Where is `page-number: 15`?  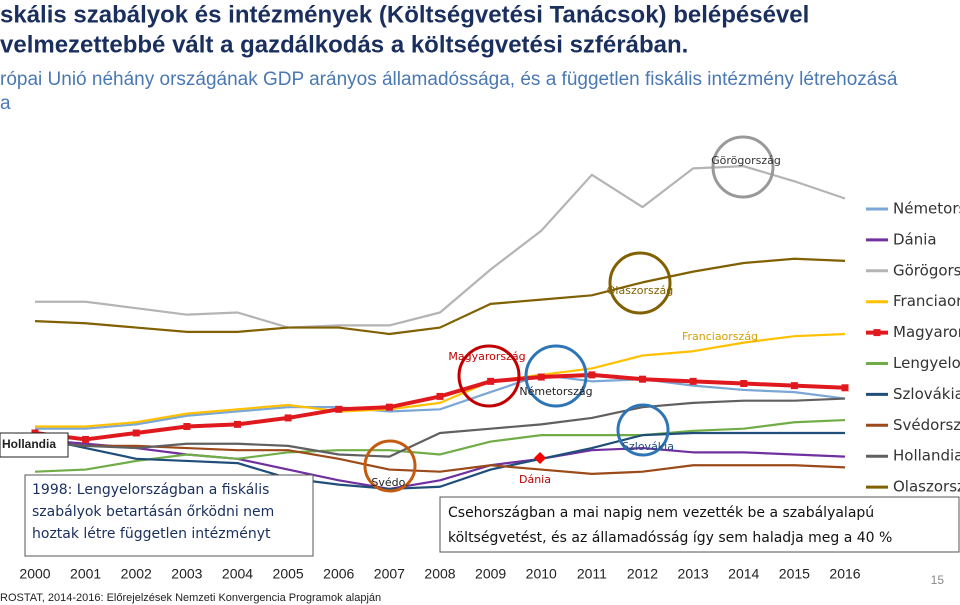
page-number: 15 is located at coordinates (938, 580).